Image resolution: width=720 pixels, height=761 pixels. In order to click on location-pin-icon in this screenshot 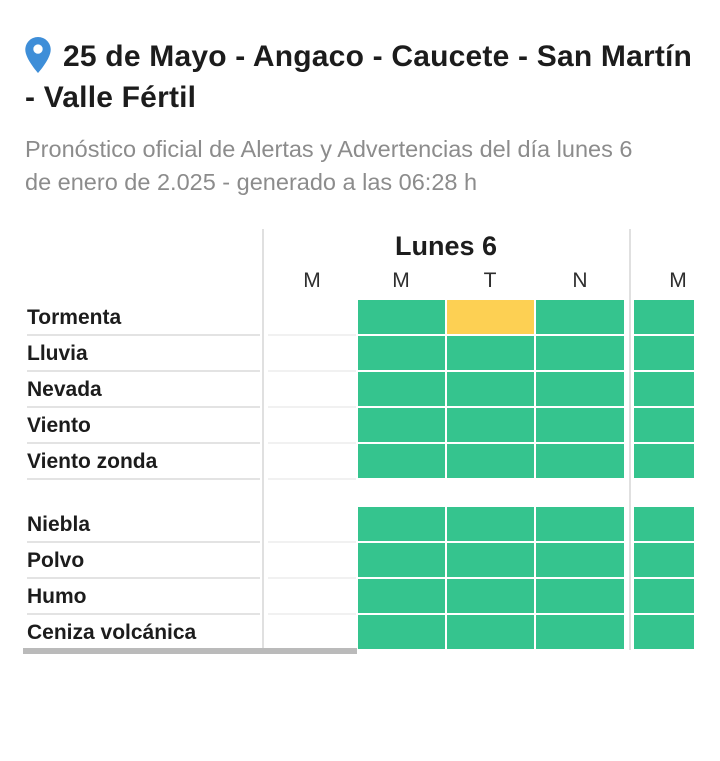, I will do `click(38, 55)`.